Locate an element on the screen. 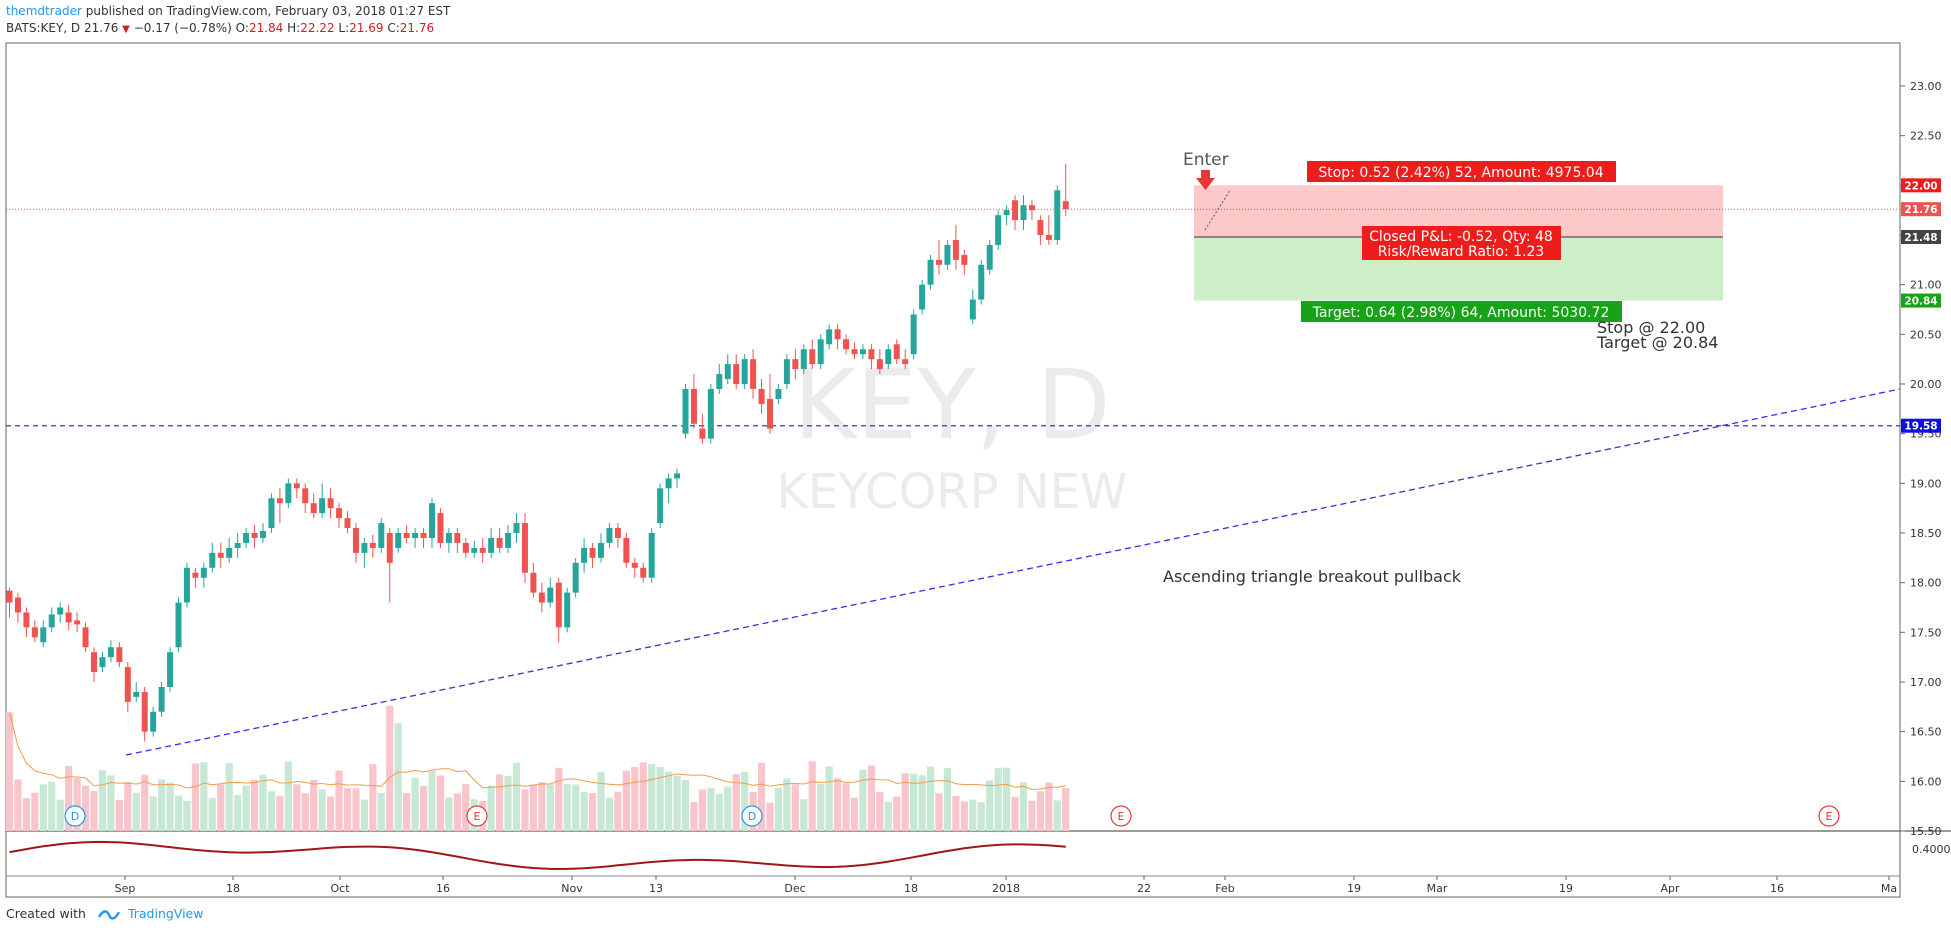 This screenshot has height=933, width=1951. time-tick-label: Apr is located at coordinates (1670, 888).